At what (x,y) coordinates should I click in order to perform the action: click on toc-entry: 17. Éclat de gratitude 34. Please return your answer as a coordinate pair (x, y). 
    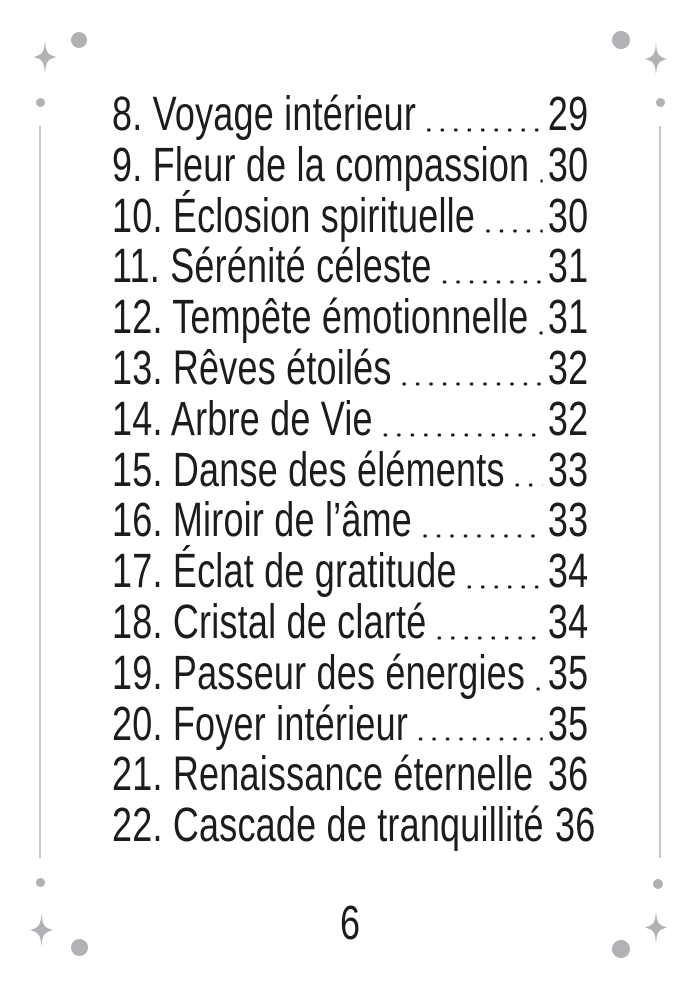
    Looking at the image, I should click on (350, 572).